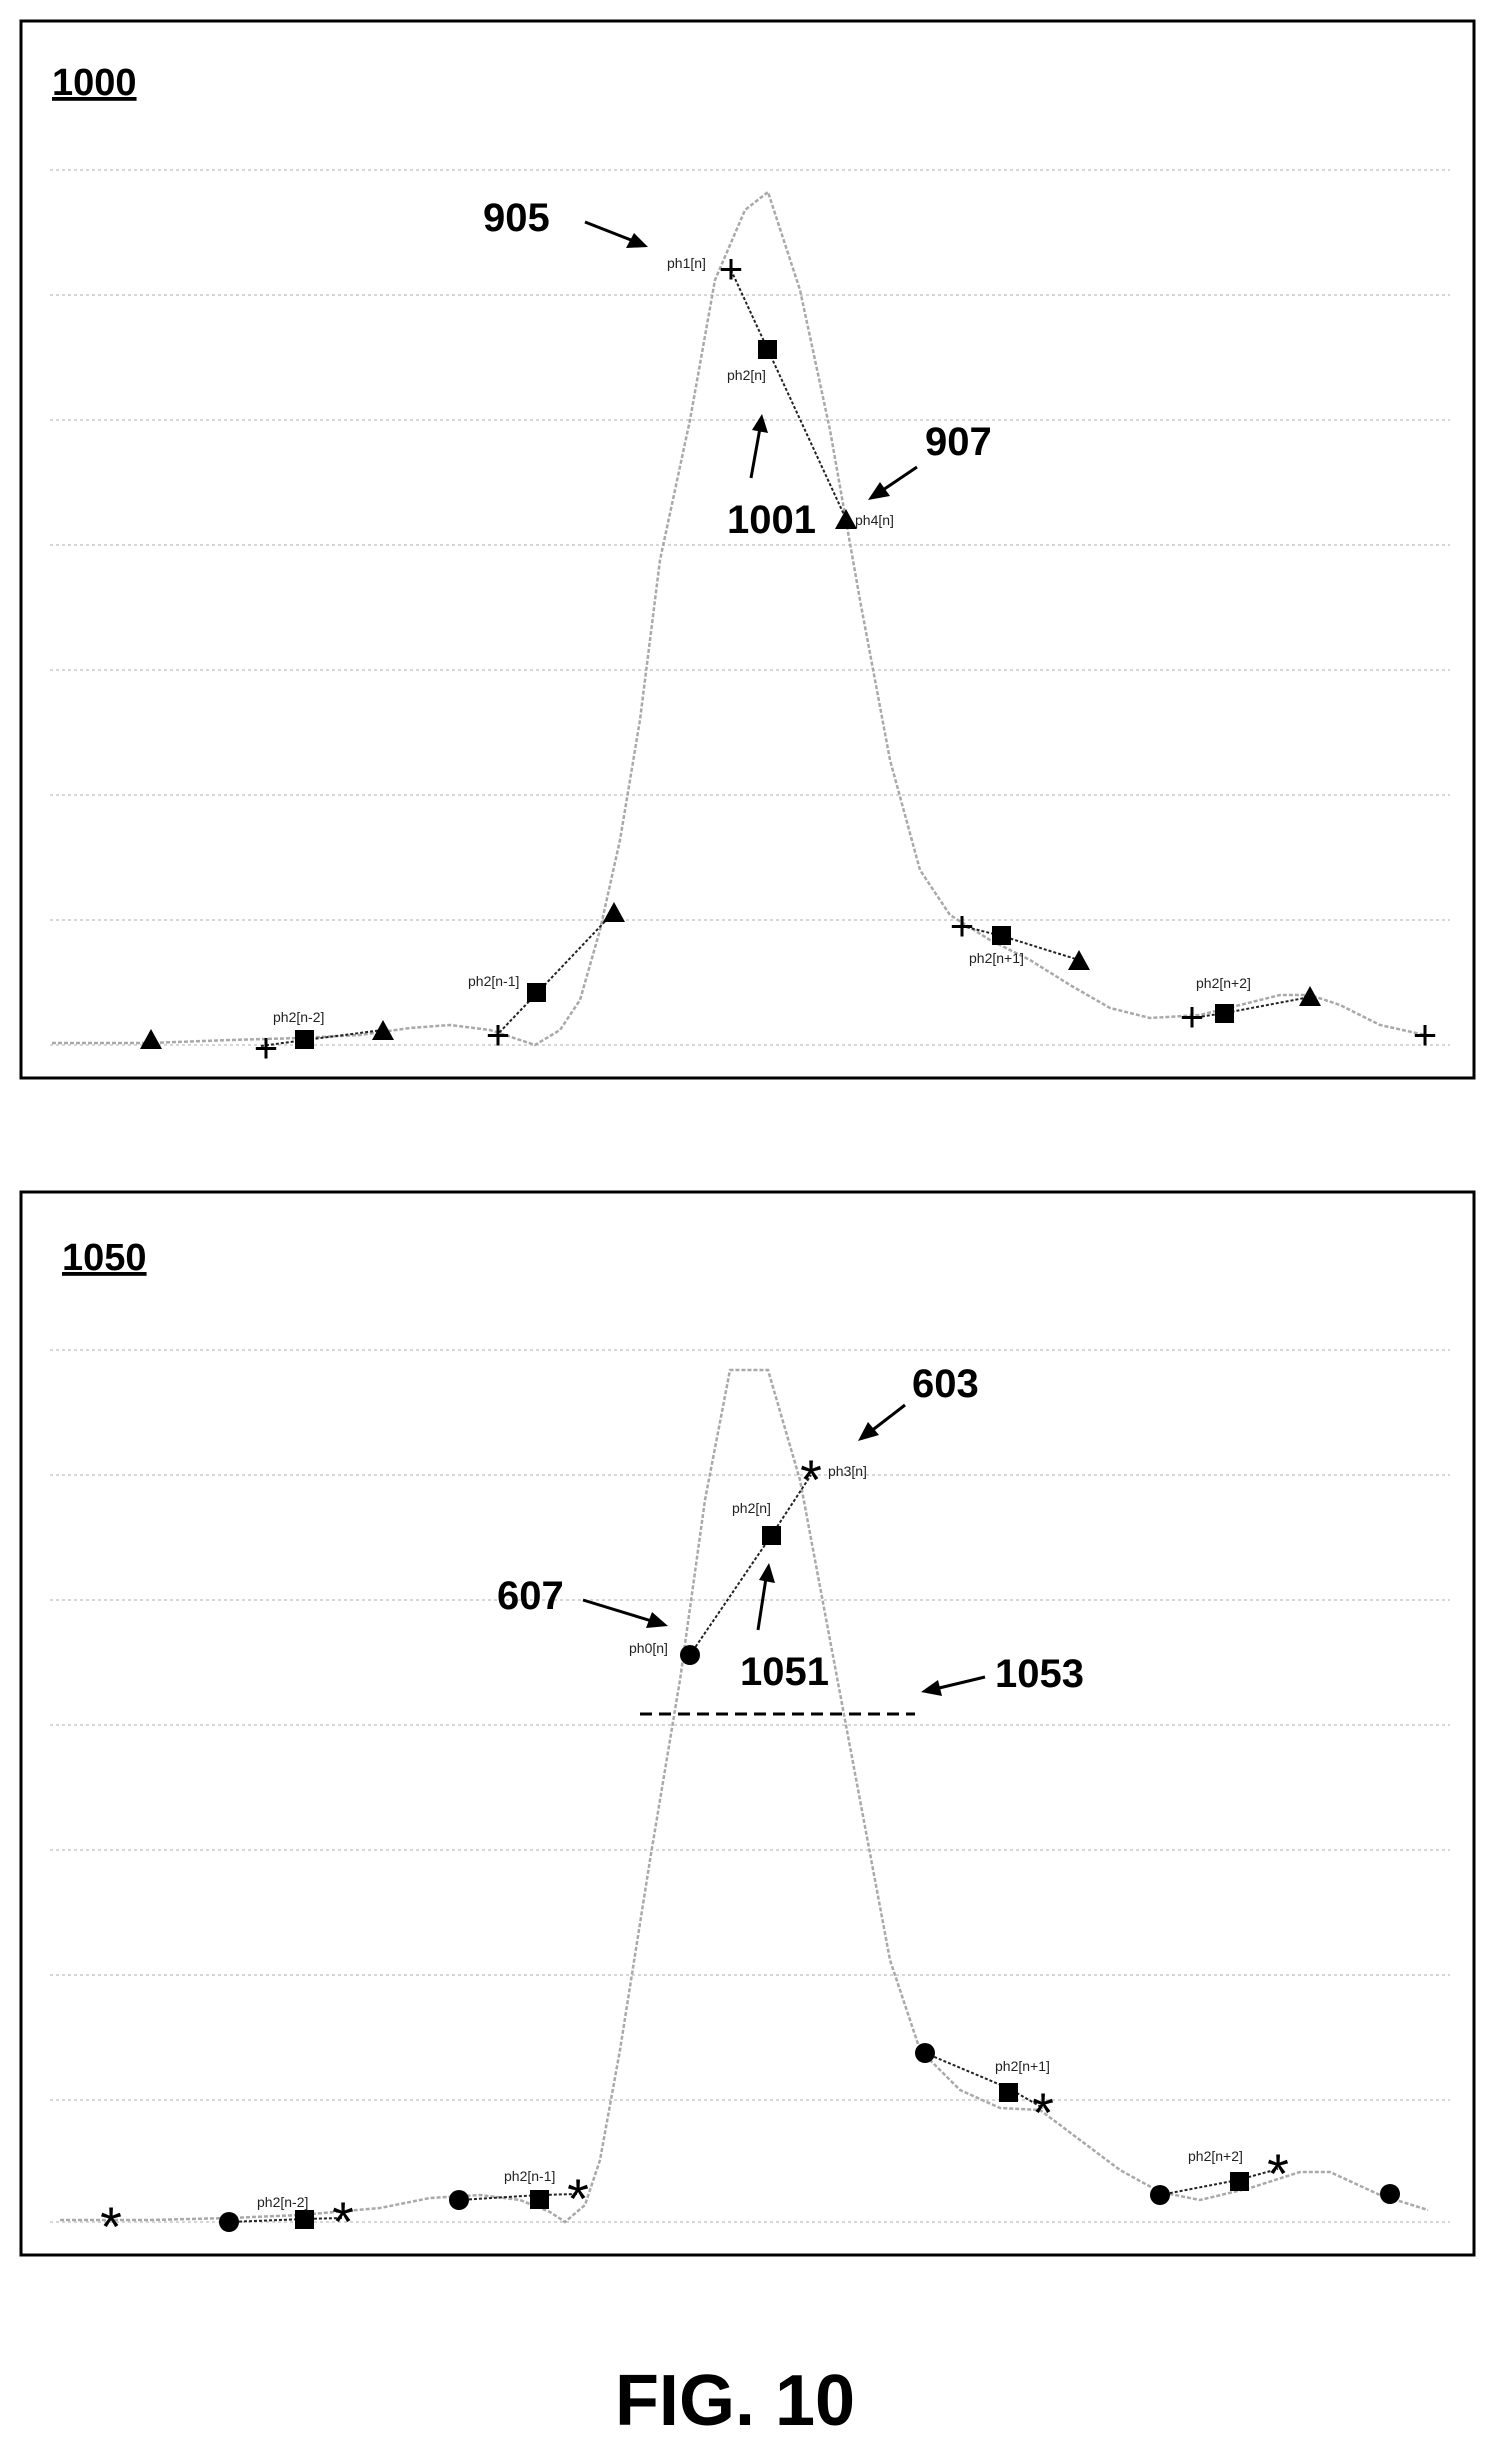 Image resolution: width=1495 pixels, height=2447 pixels. Describe the element at coordinates (516, 218) in the screenshot. I see `ref-905: 905` at that location.